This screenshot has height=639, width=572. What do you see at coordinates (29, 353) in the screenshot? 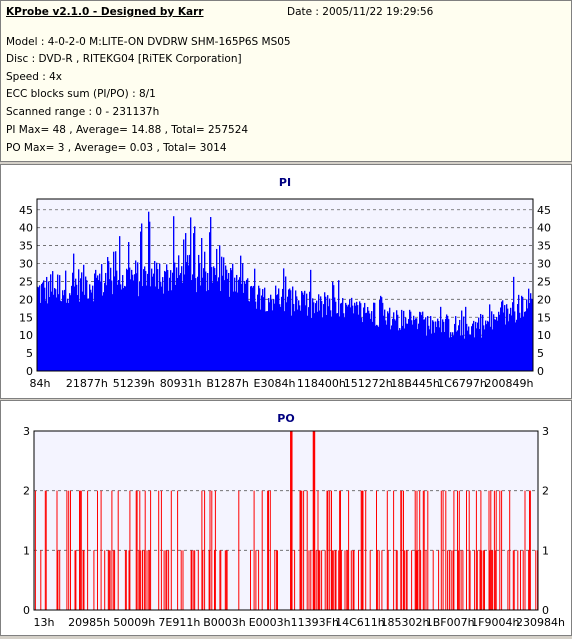
I see `y-tick-label: 5` at bounding box center [29, 353].